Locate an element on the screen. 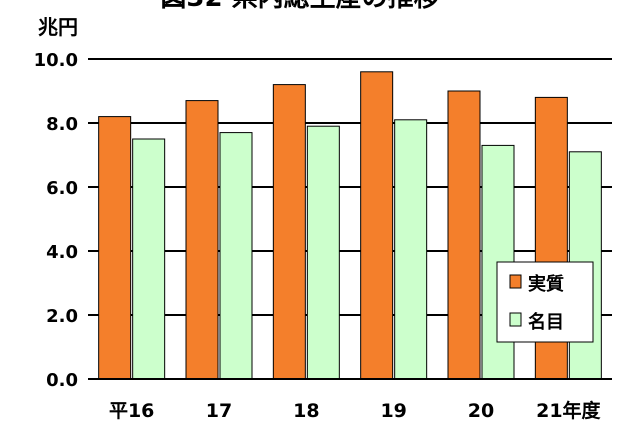 This screenshot has height=427, width=619. x-axis-ticks: 平16 17 18 19 20 21年度 is located at coordinates (355, 410).